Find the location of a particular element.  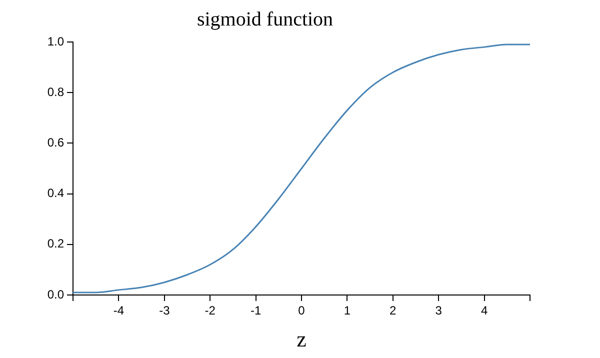

x-tick-label: 1 is located at coordinates (347, 311).